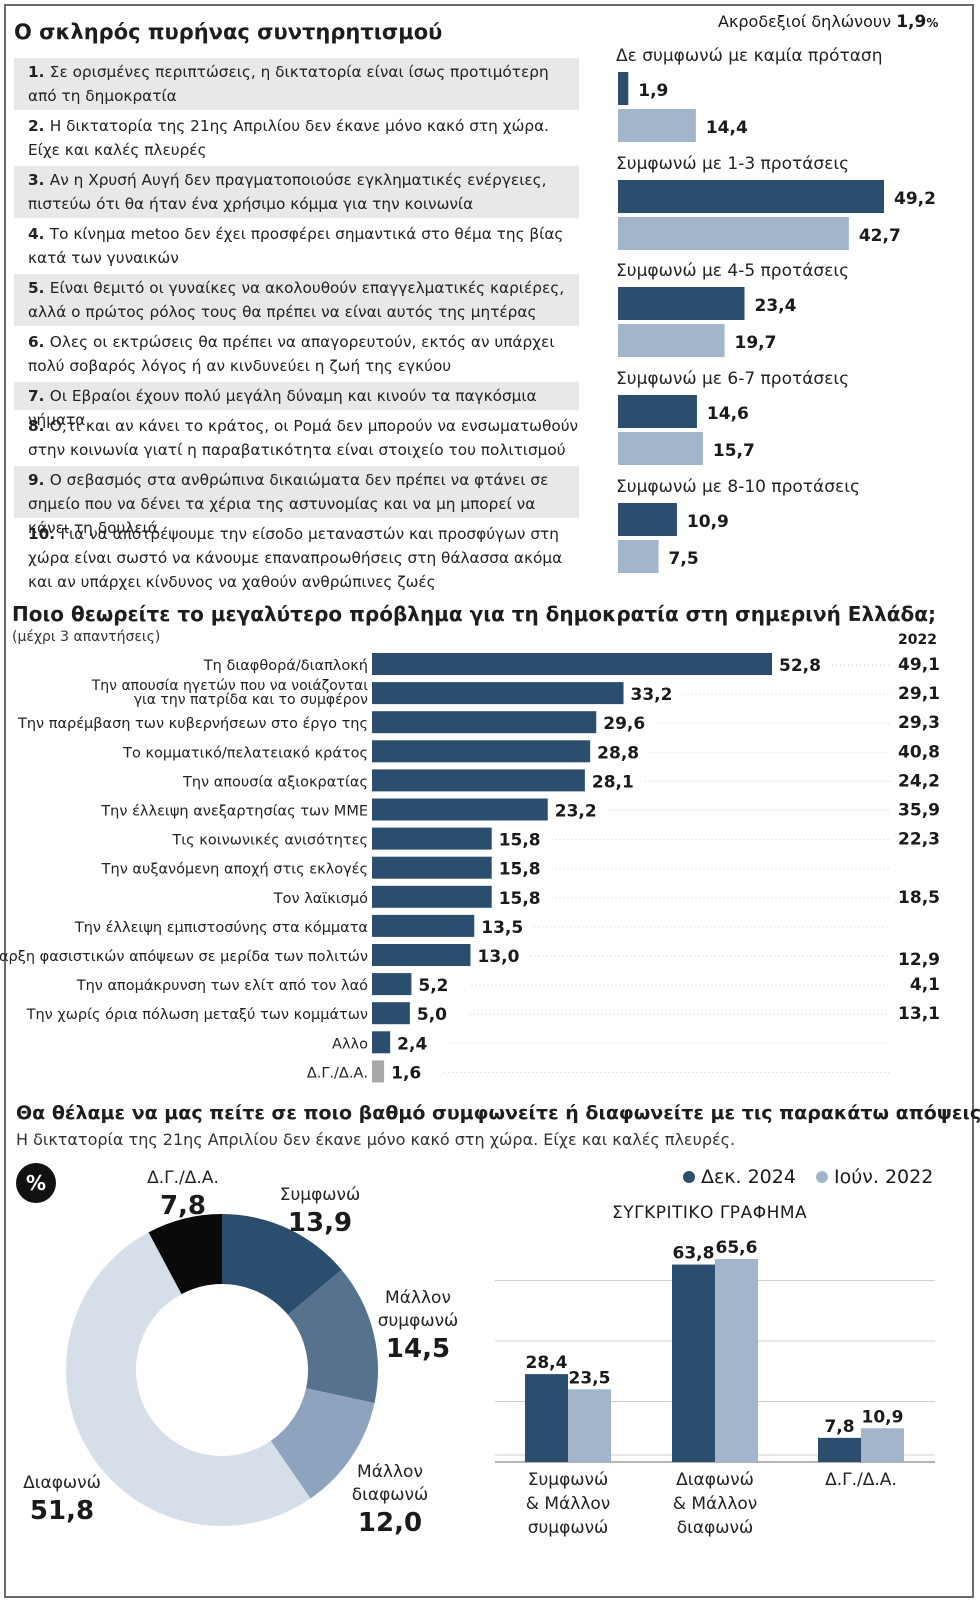  I want to click on bar-value-label: 2,4, so click(412, 1044).